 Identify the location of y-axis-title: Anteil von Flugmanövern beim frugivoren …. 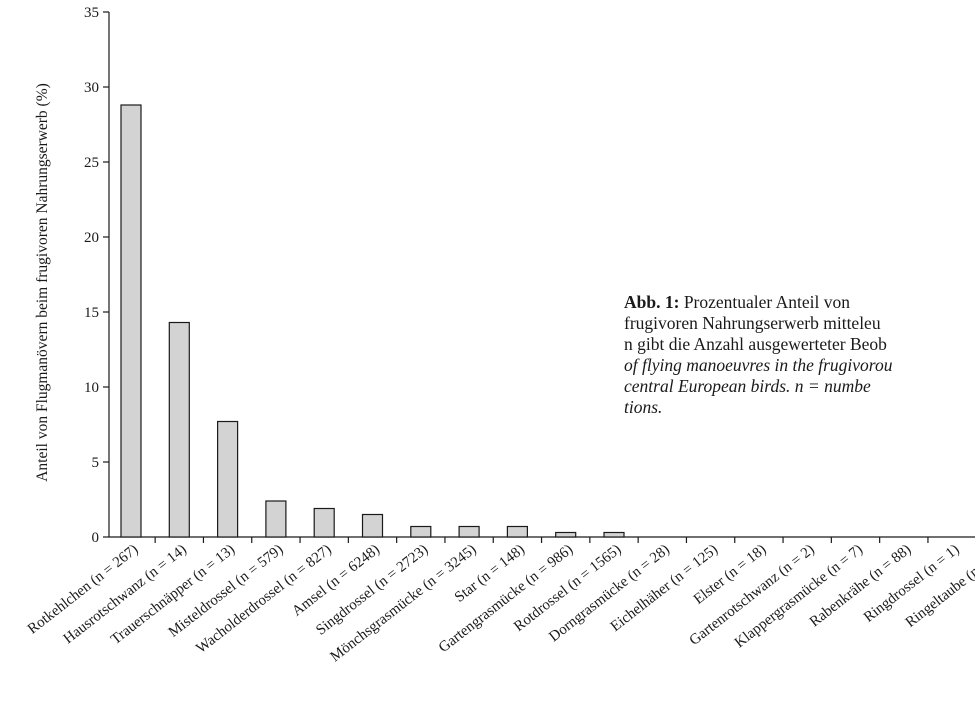
(42, 282).